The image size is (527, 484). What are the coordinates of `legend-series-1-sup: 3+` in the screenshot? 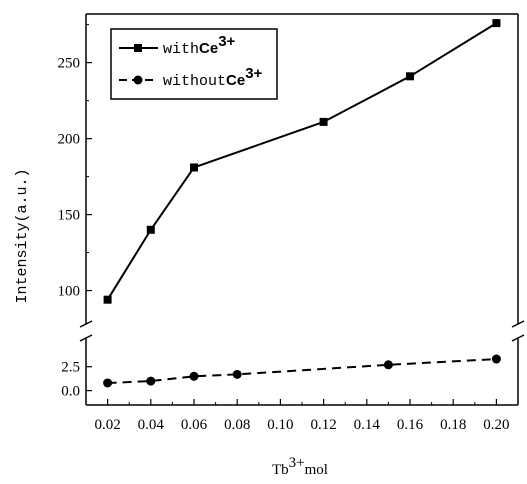 It's located at (226, 41).